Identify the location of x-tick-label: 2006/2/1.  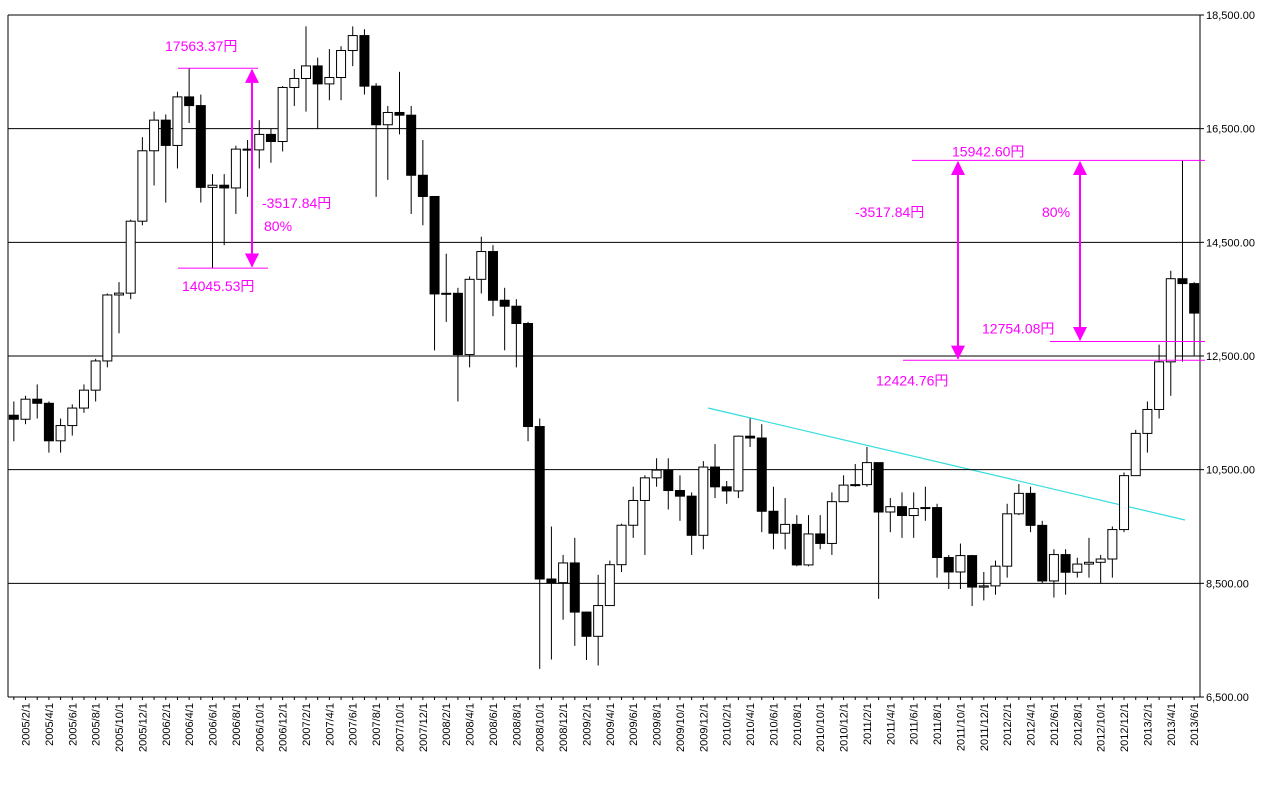
(167, 724).